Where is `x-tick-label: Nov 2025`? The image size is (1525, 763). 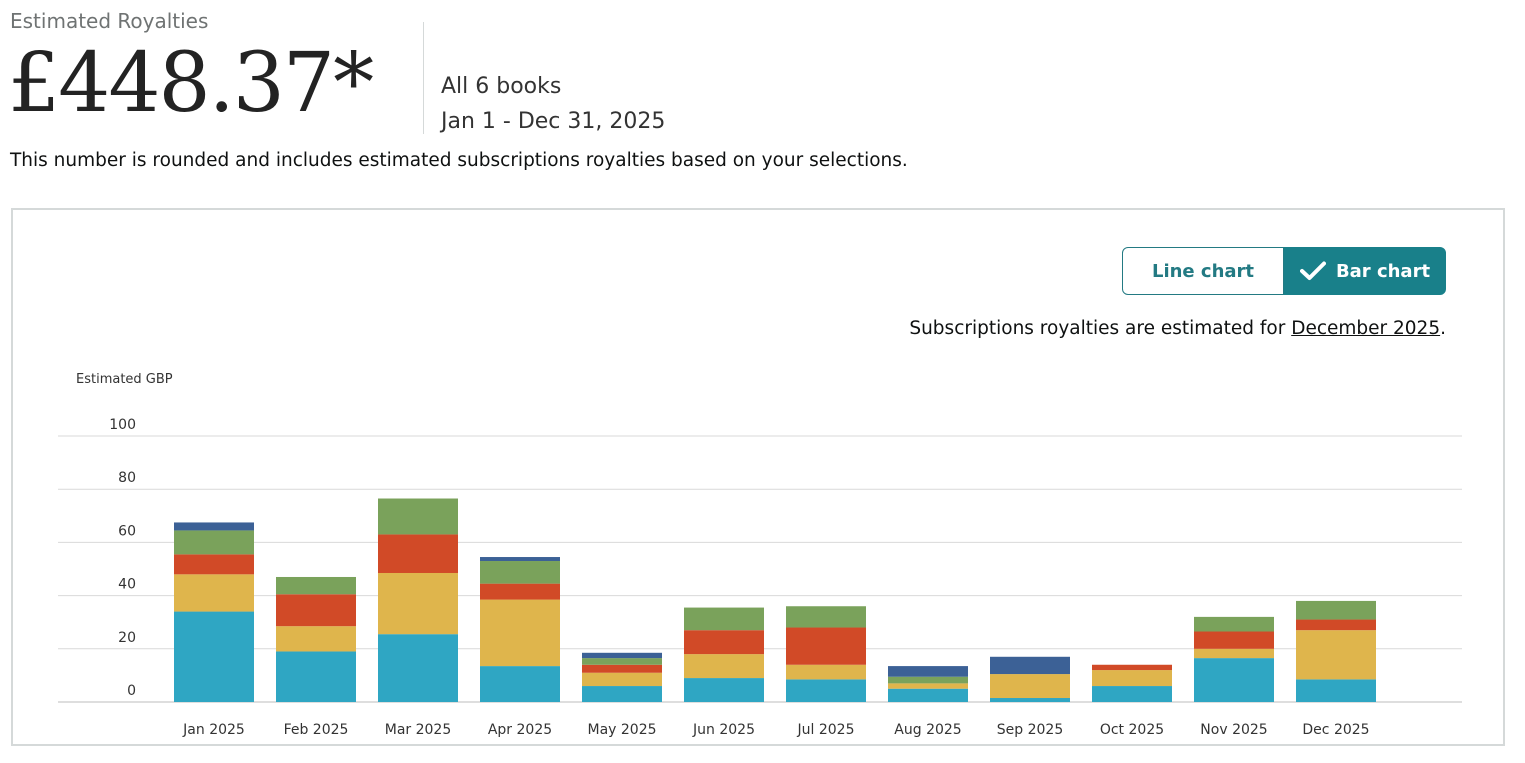
x-tick-label: Nov 2025 is located at coordinates (1233, 730).